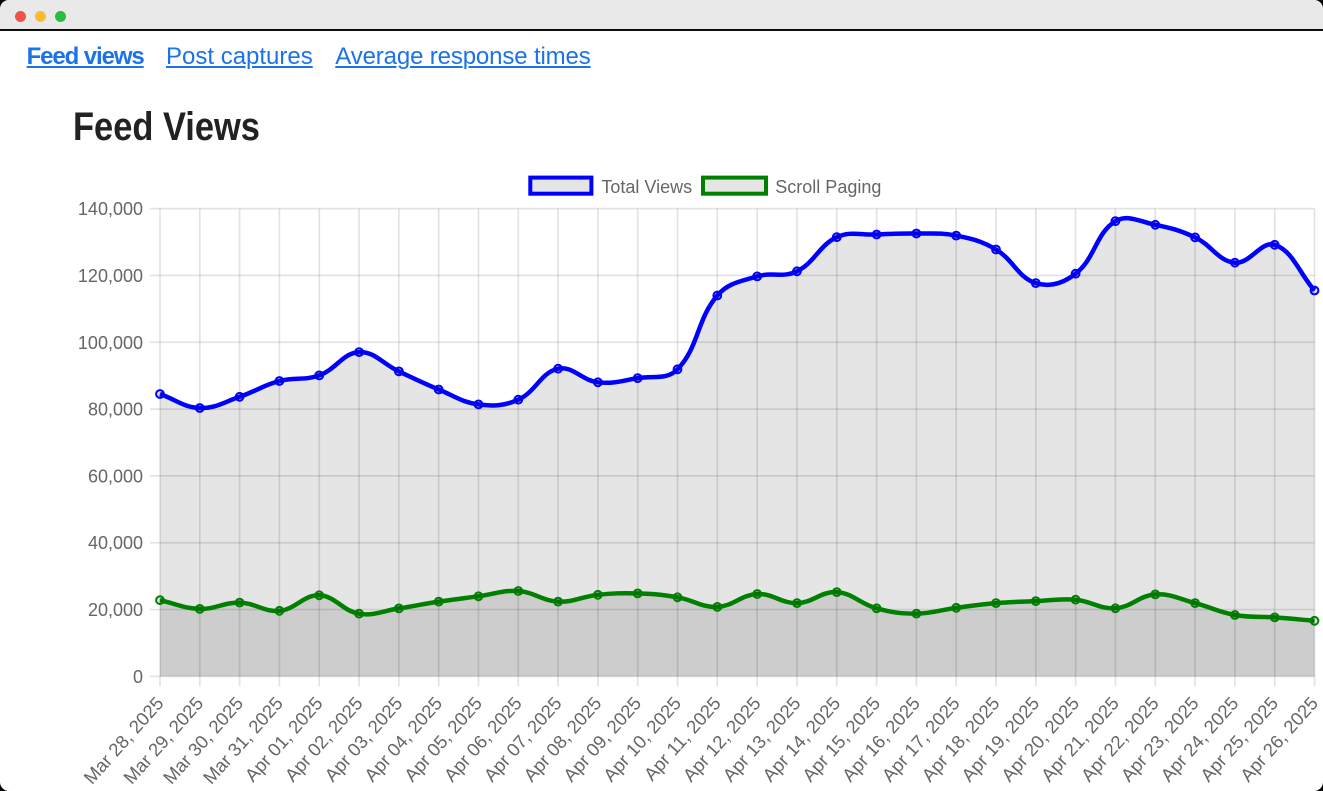 This screenshot has width=1323, height=791. What do you see at coordinates (138, 677) in the screenshot?
I see `svg-text: 0` at bounding box center [138, 677].